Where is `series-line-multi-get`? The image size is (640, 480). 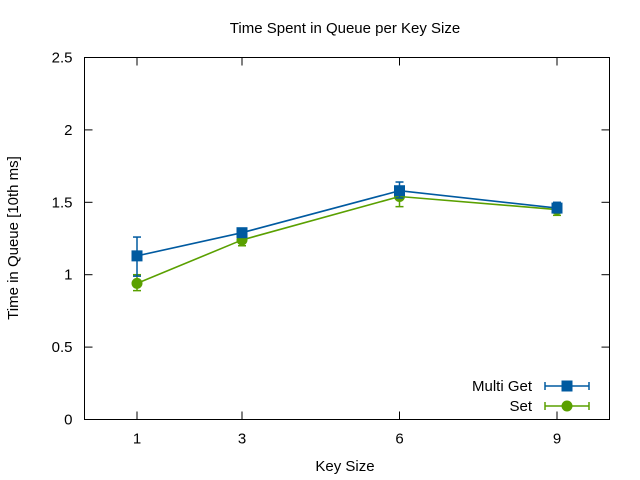
series-line-multi-get is located at coordinates (347, 223).